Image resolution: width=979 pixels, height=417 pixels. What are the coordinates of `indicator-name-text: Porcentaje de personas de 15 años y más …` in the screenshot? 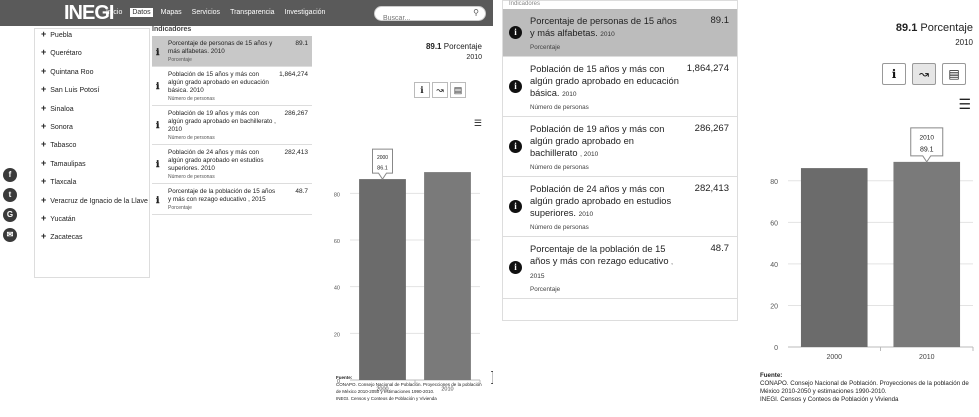 It's located at (220, 47).